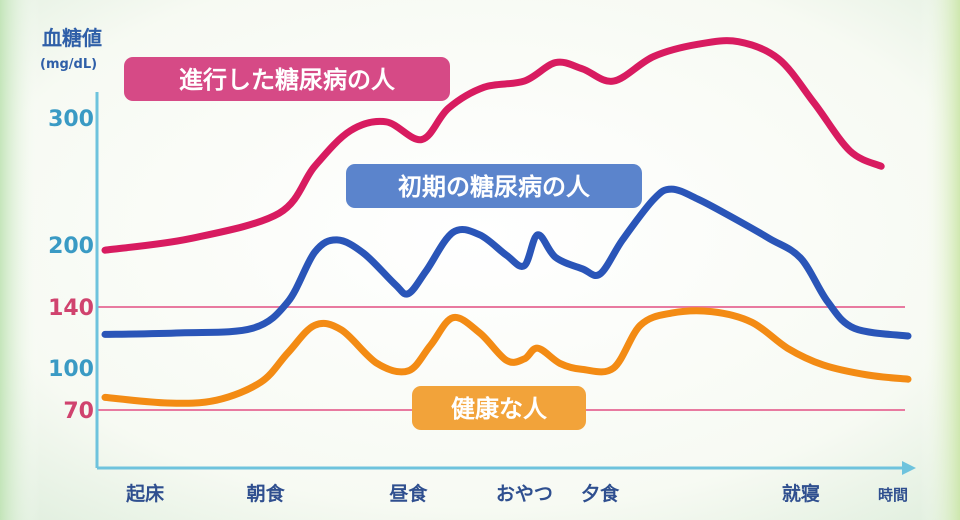  I want to click on series-label-healthy: 健康な人, so click(499, 409).